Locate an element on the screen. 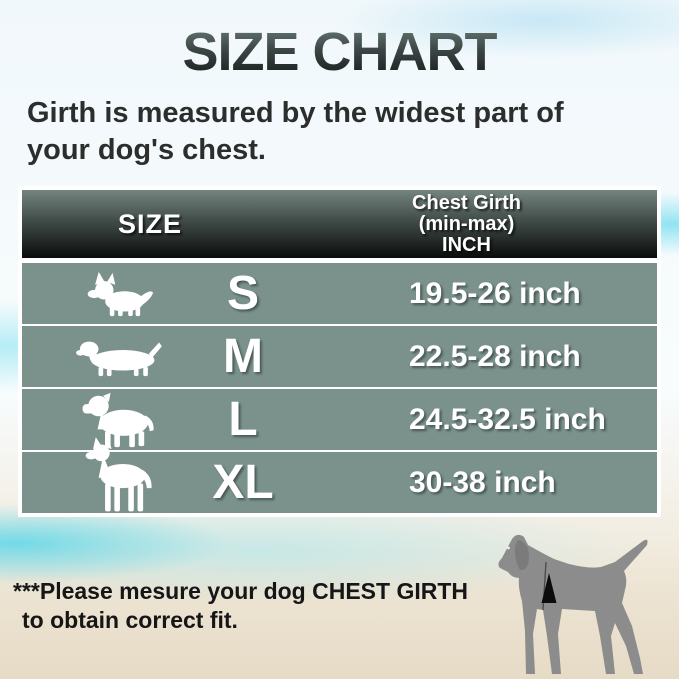 This screenshot has width=679, height=679. table-header-row: SIZE Chest Girth (min-max) INCH is located at coordinates (339, 224).